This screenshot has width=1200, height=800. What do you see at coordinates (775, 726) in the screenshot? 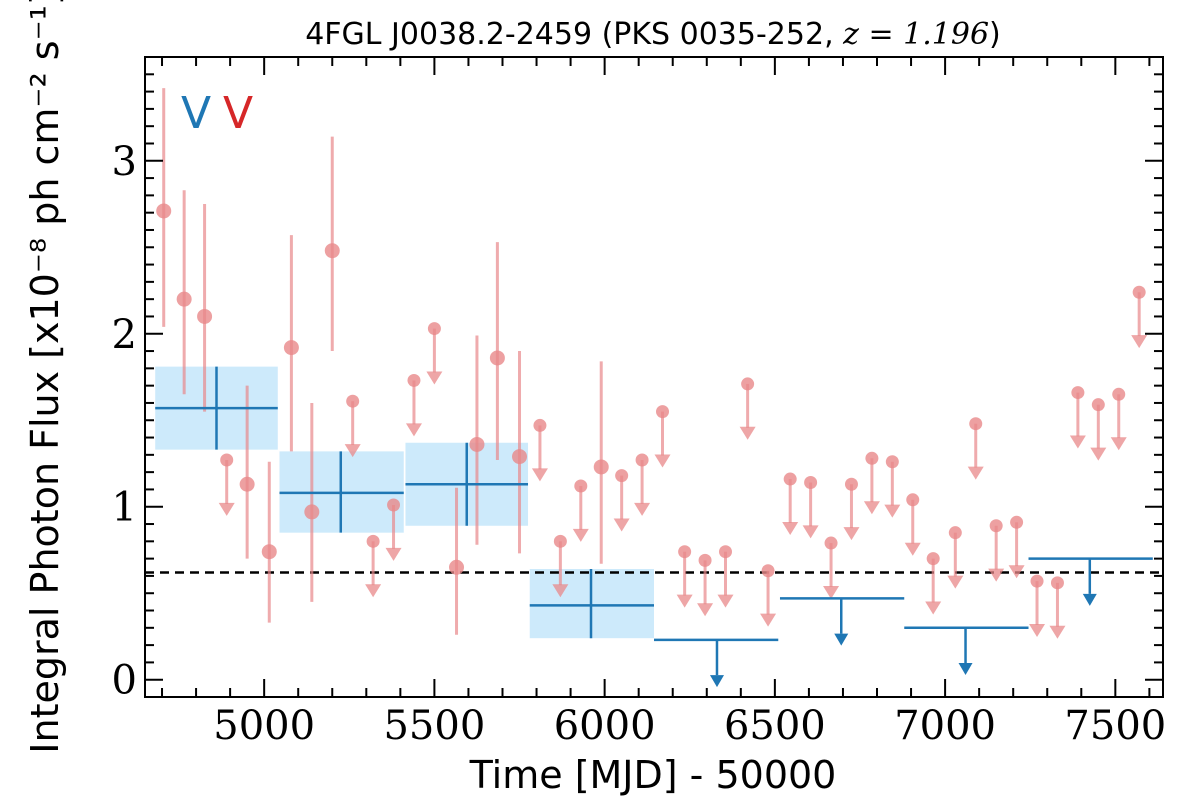
I see `x-tick-label: 6500` at bounding box center [775, 726].